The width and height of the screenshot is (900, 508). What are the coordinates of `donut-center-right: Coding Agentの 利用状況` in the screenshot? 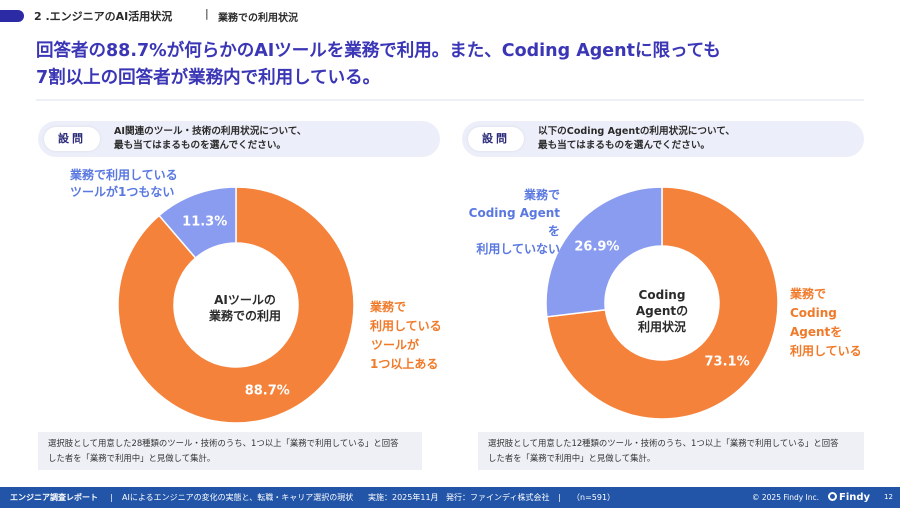 It's located at (662, 311).